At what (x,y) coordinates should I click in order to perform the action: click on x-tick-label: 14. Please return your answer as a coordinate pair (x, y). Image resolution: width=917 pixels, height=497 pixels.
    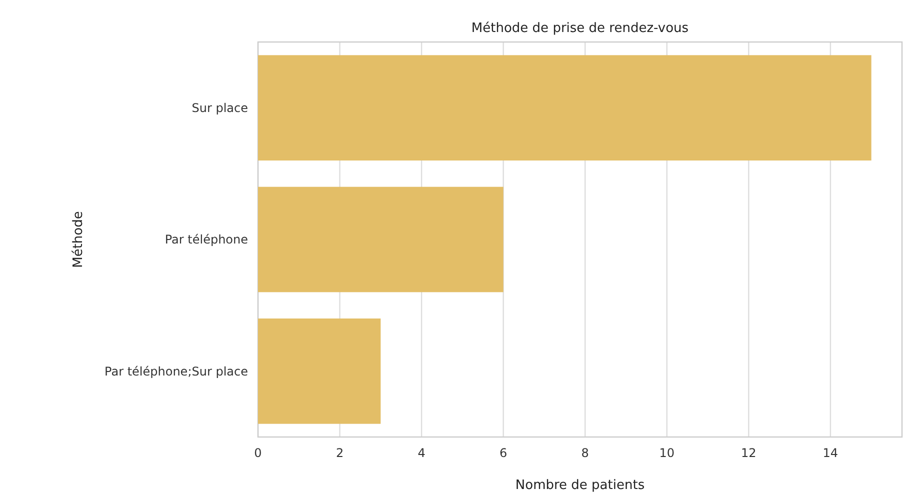
    Looking at the image, I should click on (830, 453).